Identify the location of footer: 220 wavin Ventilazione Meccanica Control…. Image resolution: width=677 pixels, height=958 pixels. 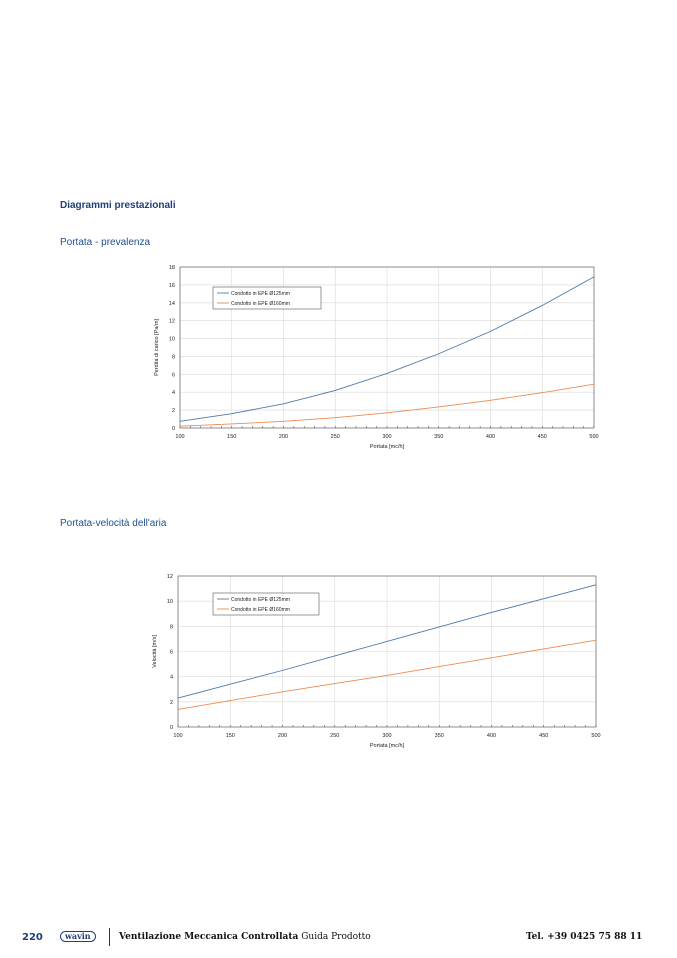
(338, 937).